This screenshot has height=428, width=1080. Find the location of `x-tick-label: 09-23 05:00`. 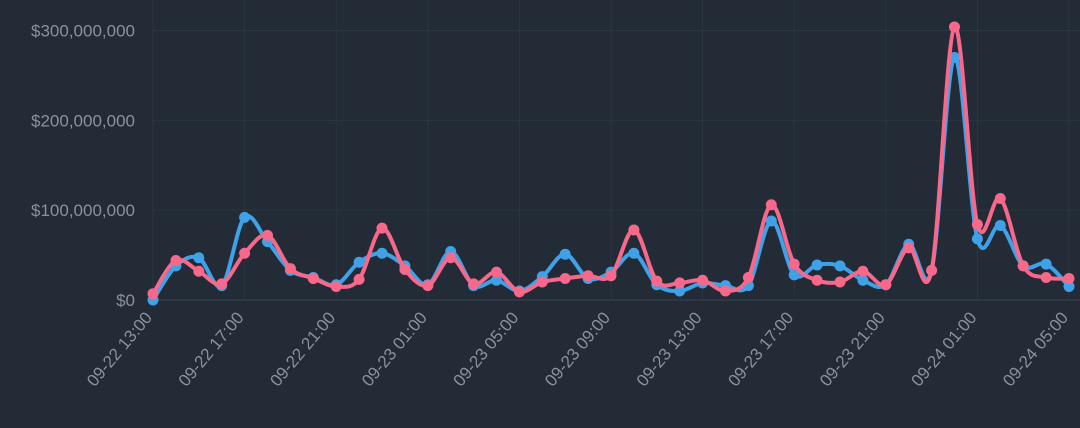

x-tick-label: 09-23 05:00 is located at coordinates (486, 349).